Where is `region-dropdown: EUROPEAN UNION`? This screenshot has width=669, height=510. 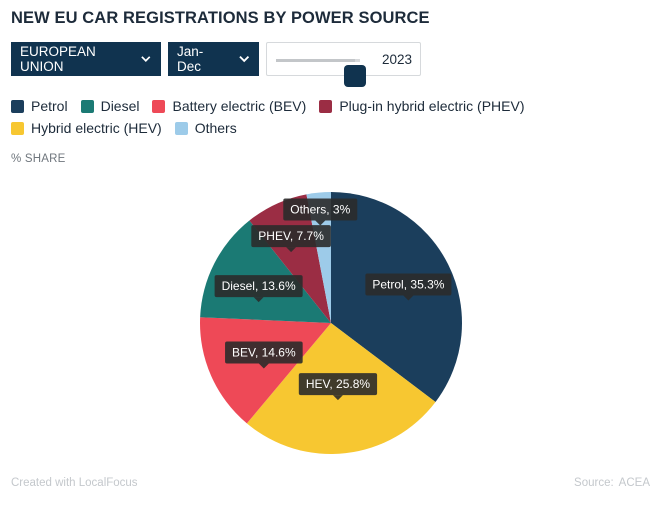
region-dropdown: EUROPEAN UNION is located at coordinates (86, 59).